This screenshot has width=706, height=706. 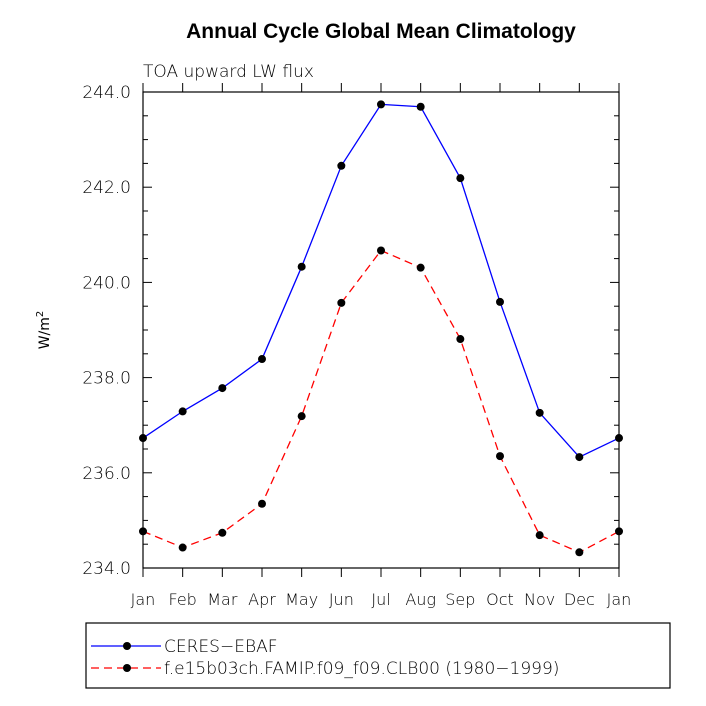 I want to click on x-tick-label: Apr, so click(x=262, y=599).